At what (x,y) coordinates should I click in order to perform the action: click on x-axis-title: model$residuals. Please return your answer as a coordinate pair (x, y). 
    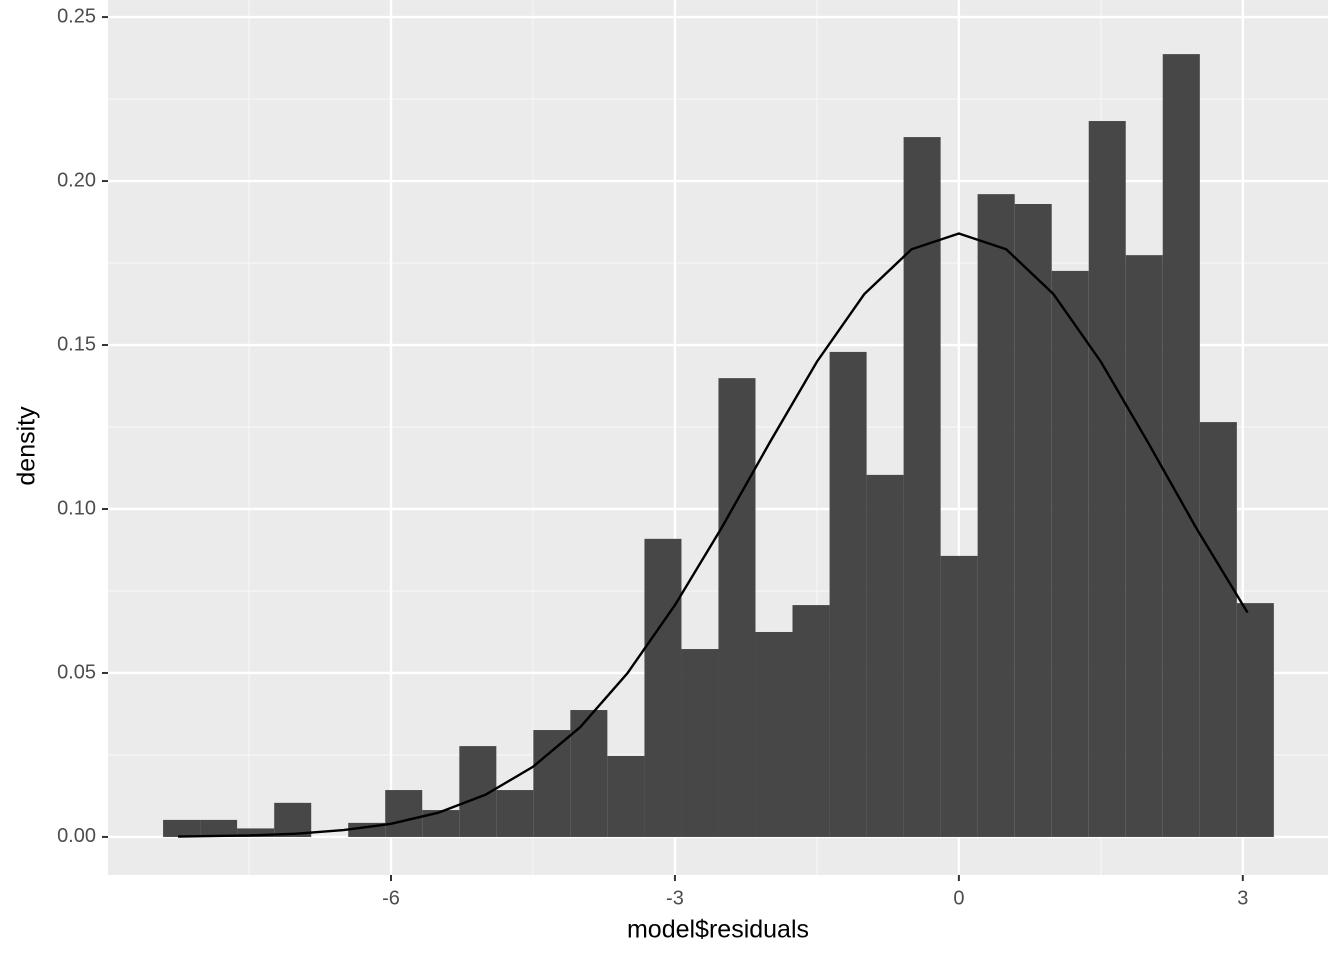
    Looking at the image, I should click on (718, 930).